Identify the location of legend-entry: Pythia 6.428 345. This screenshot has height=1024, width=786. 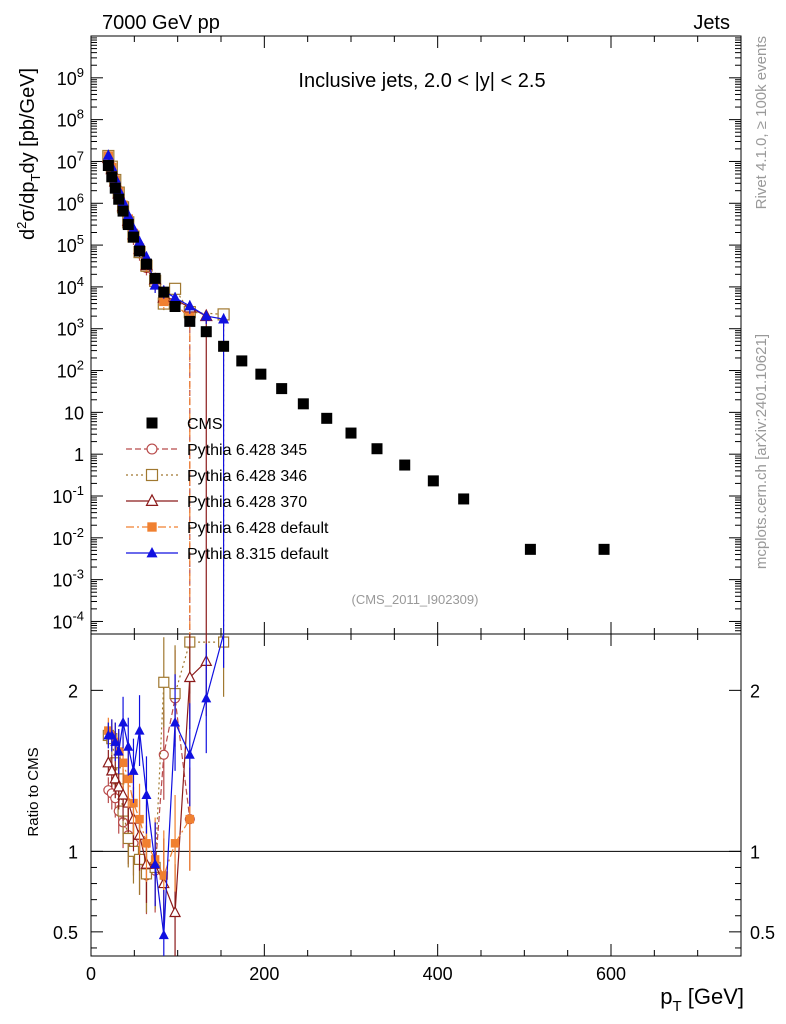
(216, 450).